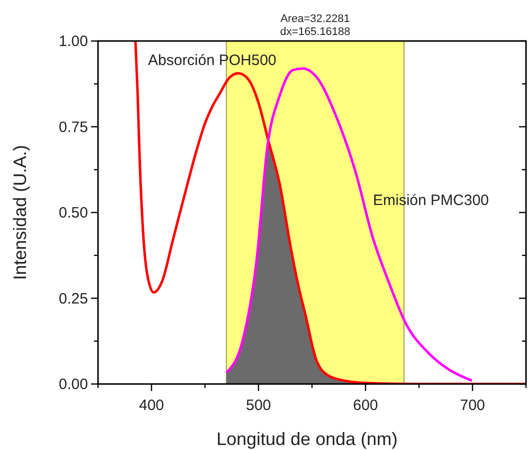 Image resolution: width=529 pixels, height=450 pixels. What do you see at coordinates (73, 384) in the screenshot?
I see `y-tick-label: 0.00` at bounding box center [73, 384].